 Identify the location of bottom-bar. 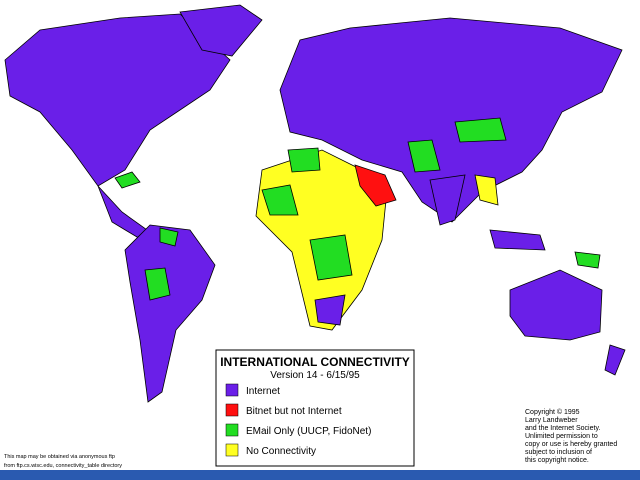
(320, 475).